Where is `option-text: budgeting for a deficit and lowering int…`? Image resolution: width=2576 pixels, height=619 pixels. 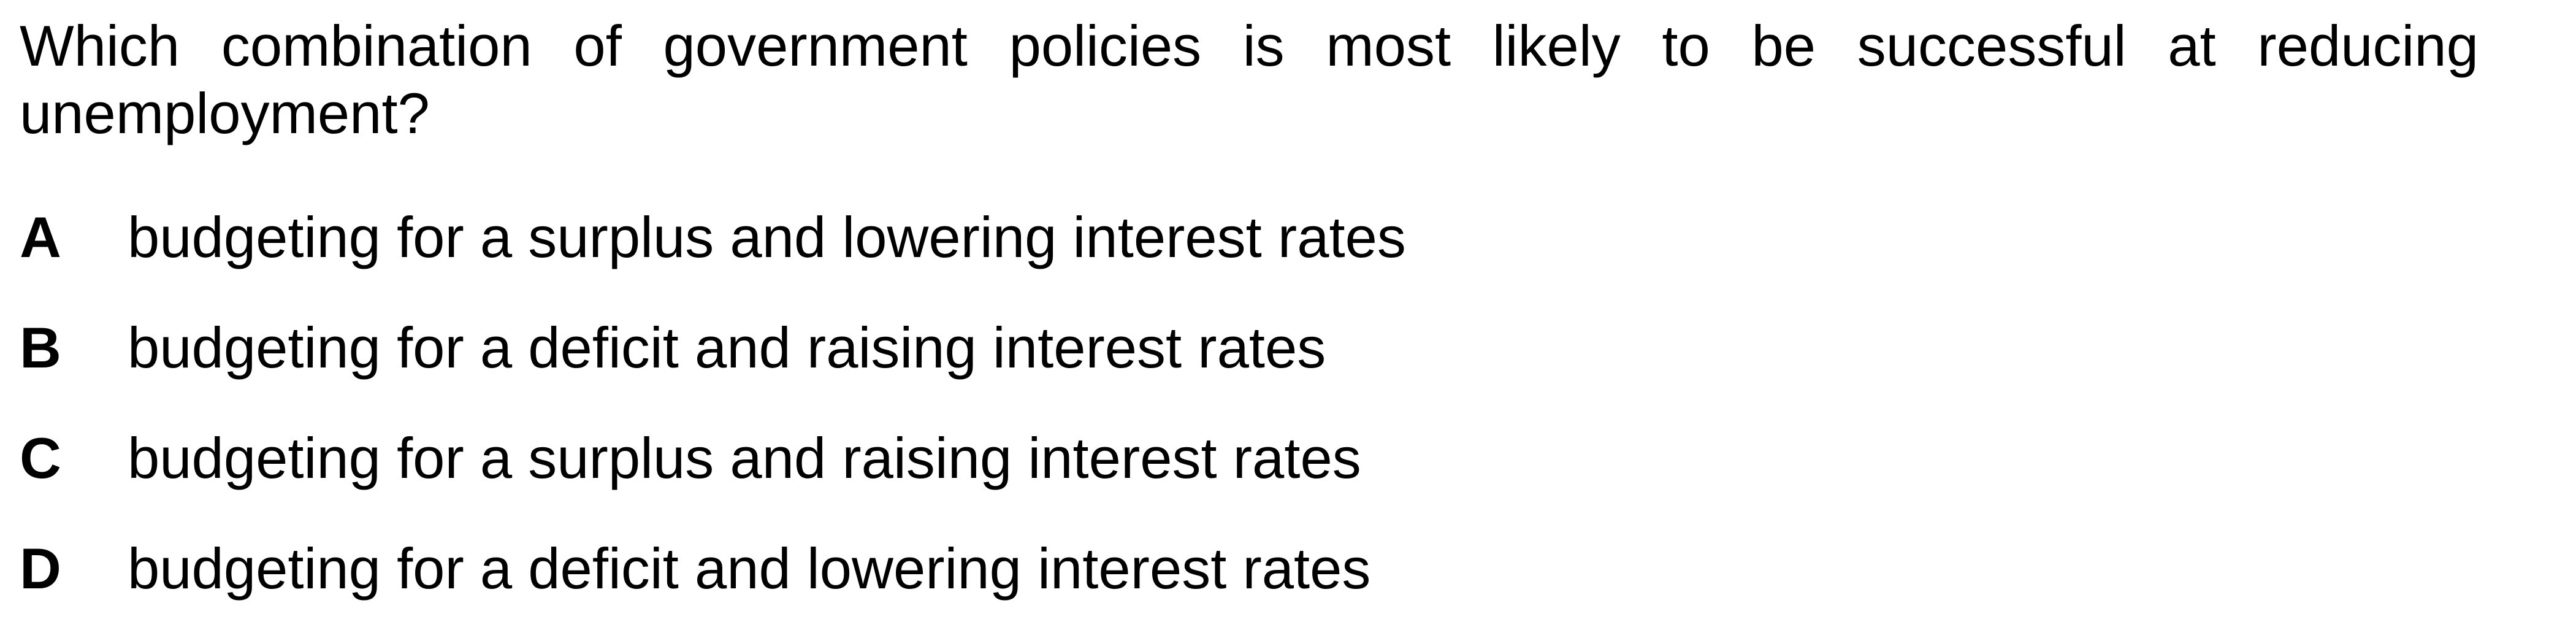
option-text: budgeting for a deficit and lowering int… is located at coordinates (749, 568).